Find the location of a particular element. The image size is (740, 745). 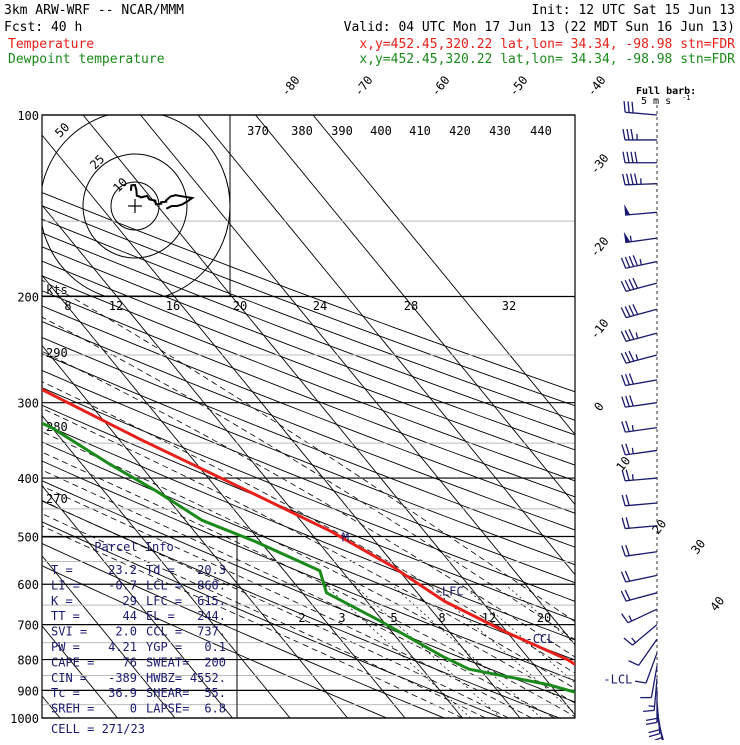

hodograph-unit-label: kts is located at coordinates (57, 290).